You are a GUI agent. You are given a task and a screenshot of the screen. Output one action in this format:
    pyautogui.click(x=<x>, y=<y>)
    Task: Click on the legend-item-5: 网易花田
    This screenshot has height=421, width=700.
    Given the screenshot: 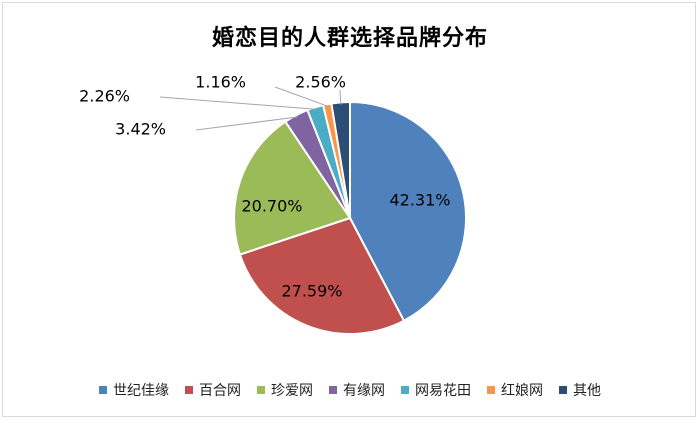 What is the action you would take?
    pyautogui.click(x=436, y=390)
    